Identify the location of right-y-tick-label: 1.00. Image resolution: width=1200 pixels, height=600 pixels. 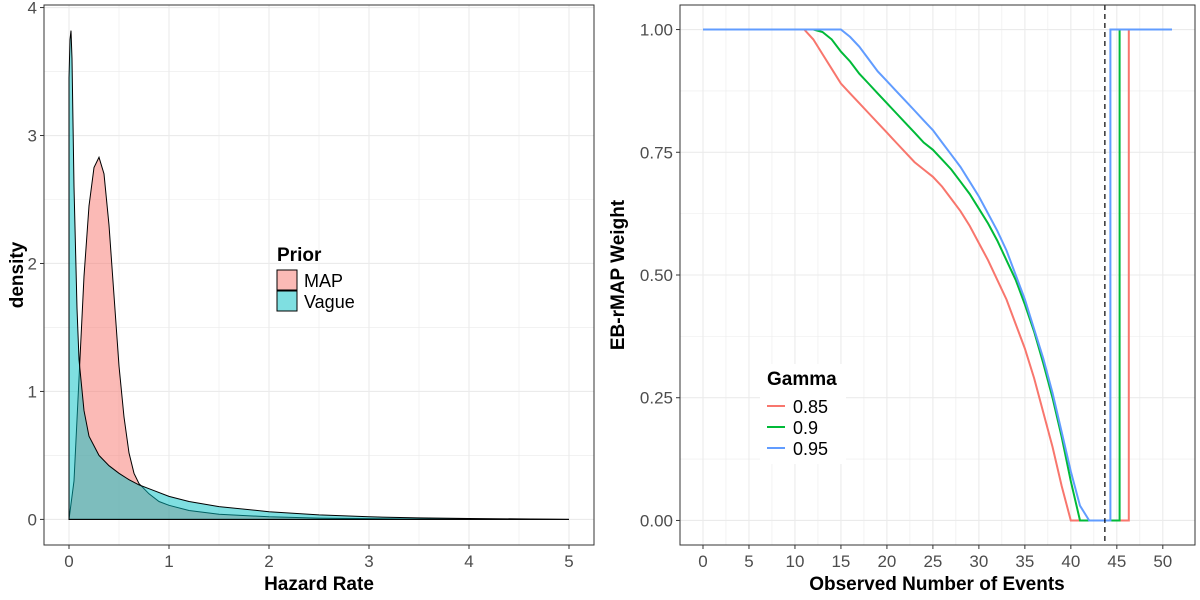
(656, 30).